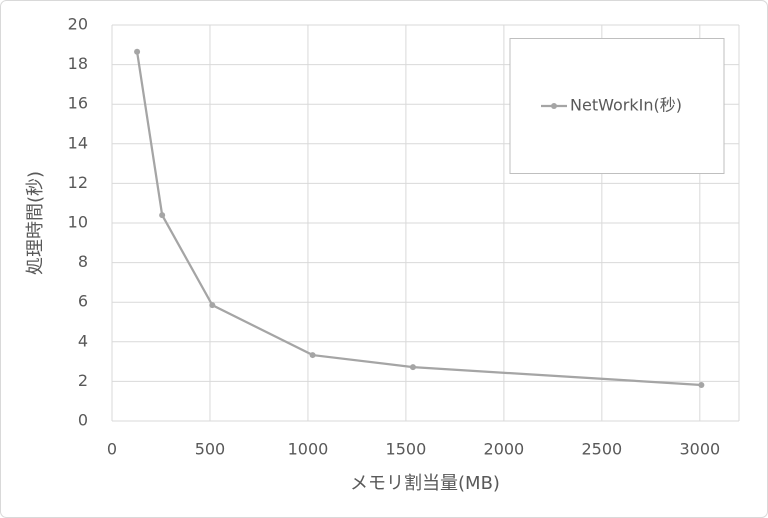 The height and width of the screenshot is (518, 768). Describe the element at coordinates (83, 420) in the screenshot. I see `y-tick-label: 0` at that location.